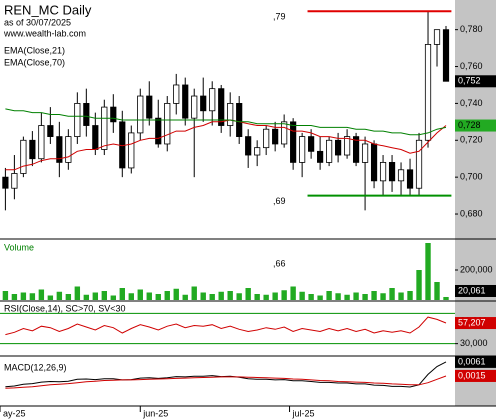 The image size is (496, 420). I want to click on y-tick-label: 0,680, so click(471, 213).